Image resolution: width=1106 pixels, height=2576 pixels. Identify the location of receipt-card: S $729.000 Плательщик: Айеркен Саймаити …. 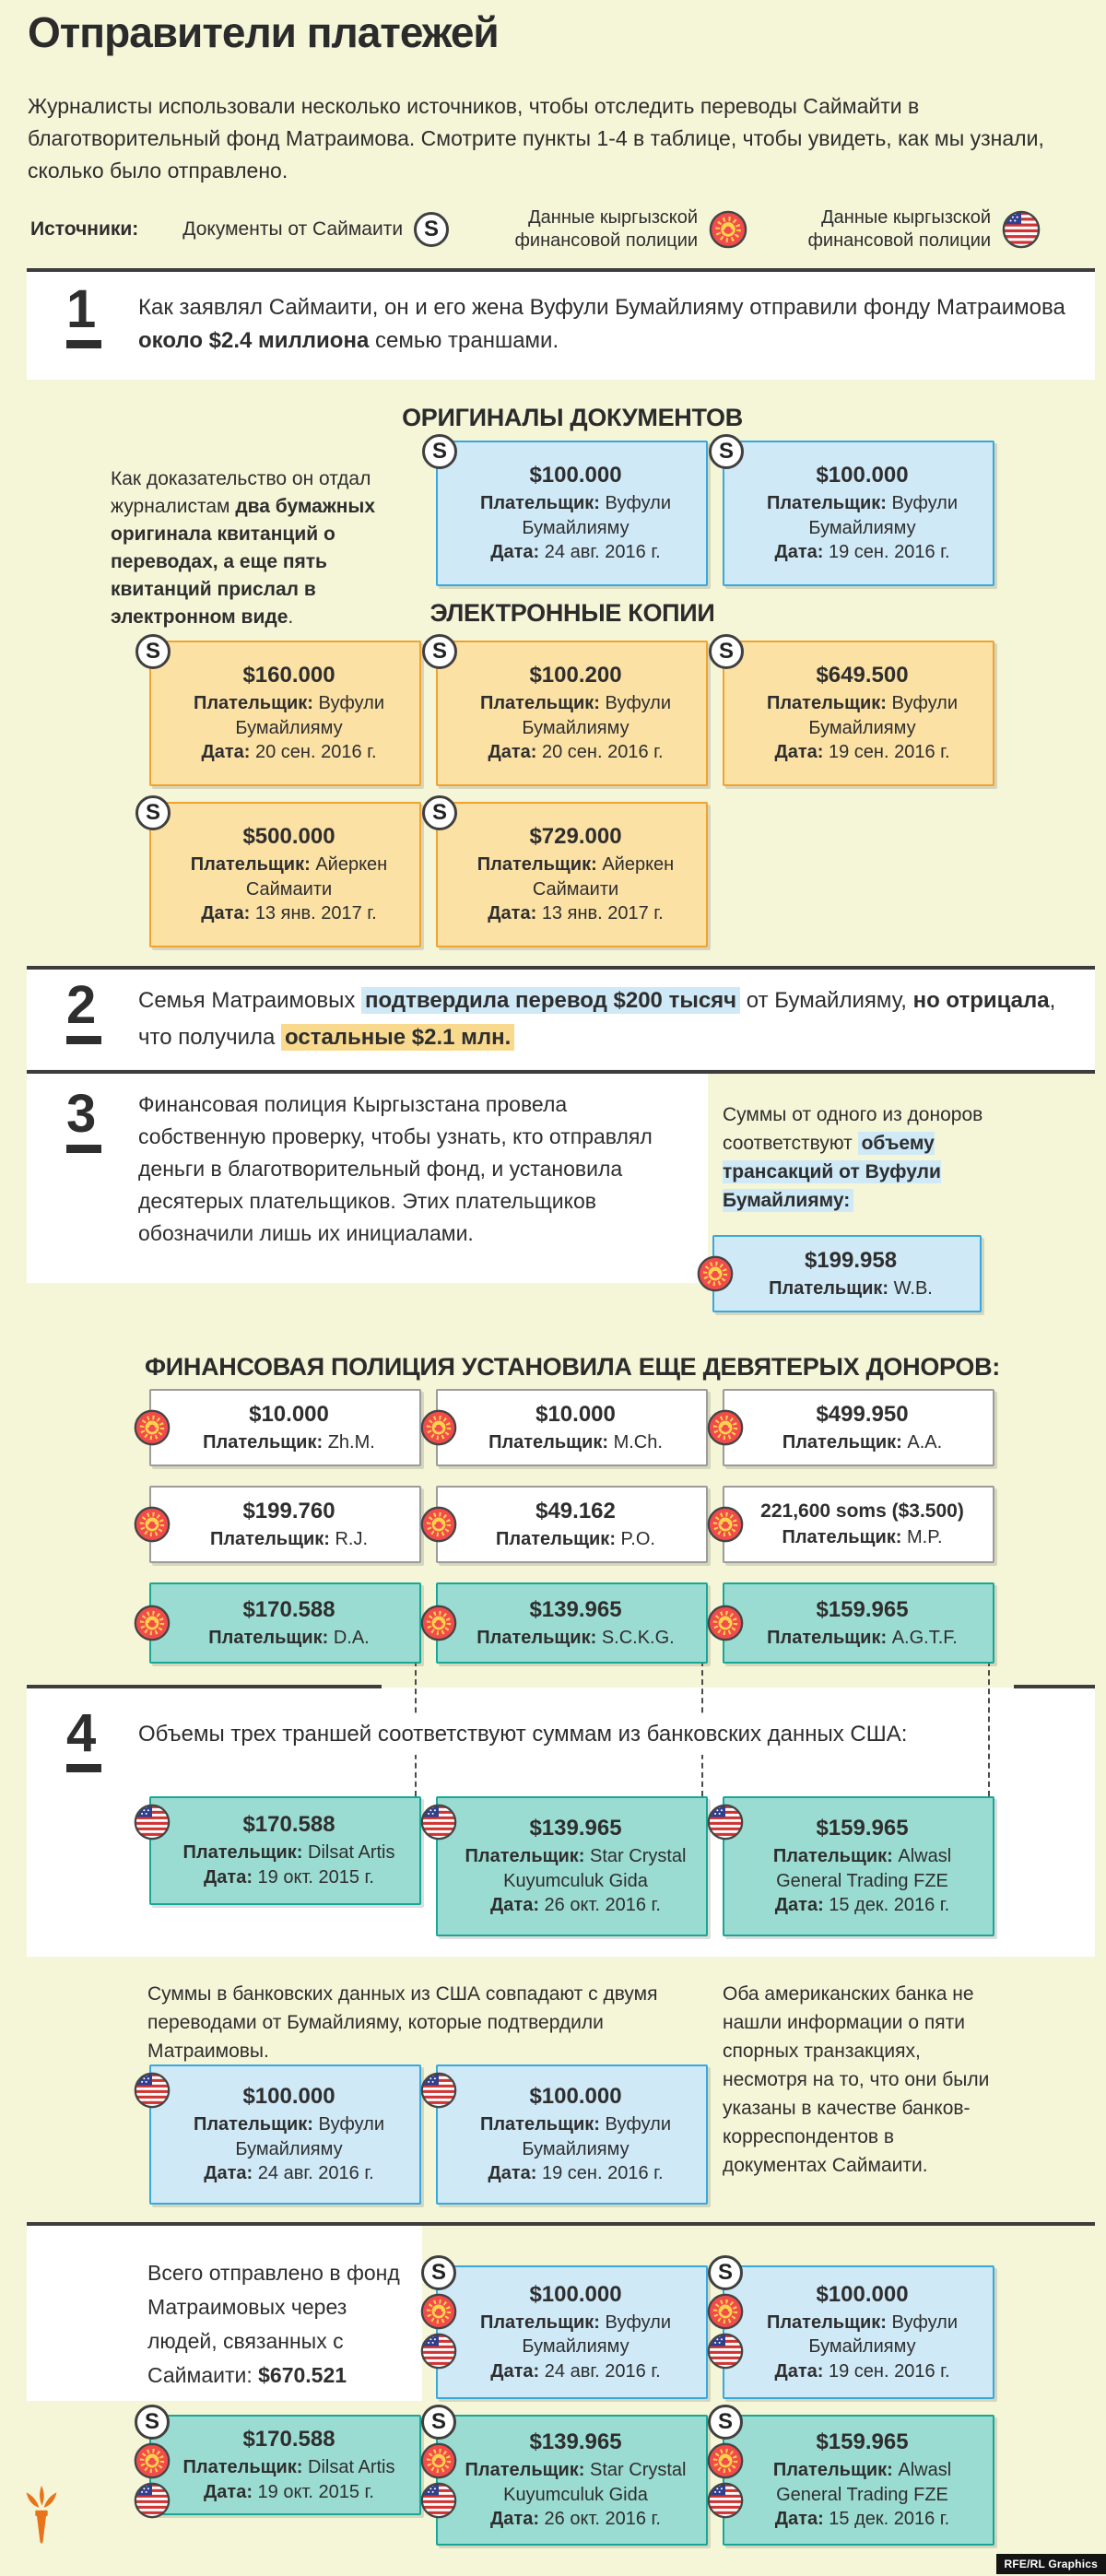
(565, 871).